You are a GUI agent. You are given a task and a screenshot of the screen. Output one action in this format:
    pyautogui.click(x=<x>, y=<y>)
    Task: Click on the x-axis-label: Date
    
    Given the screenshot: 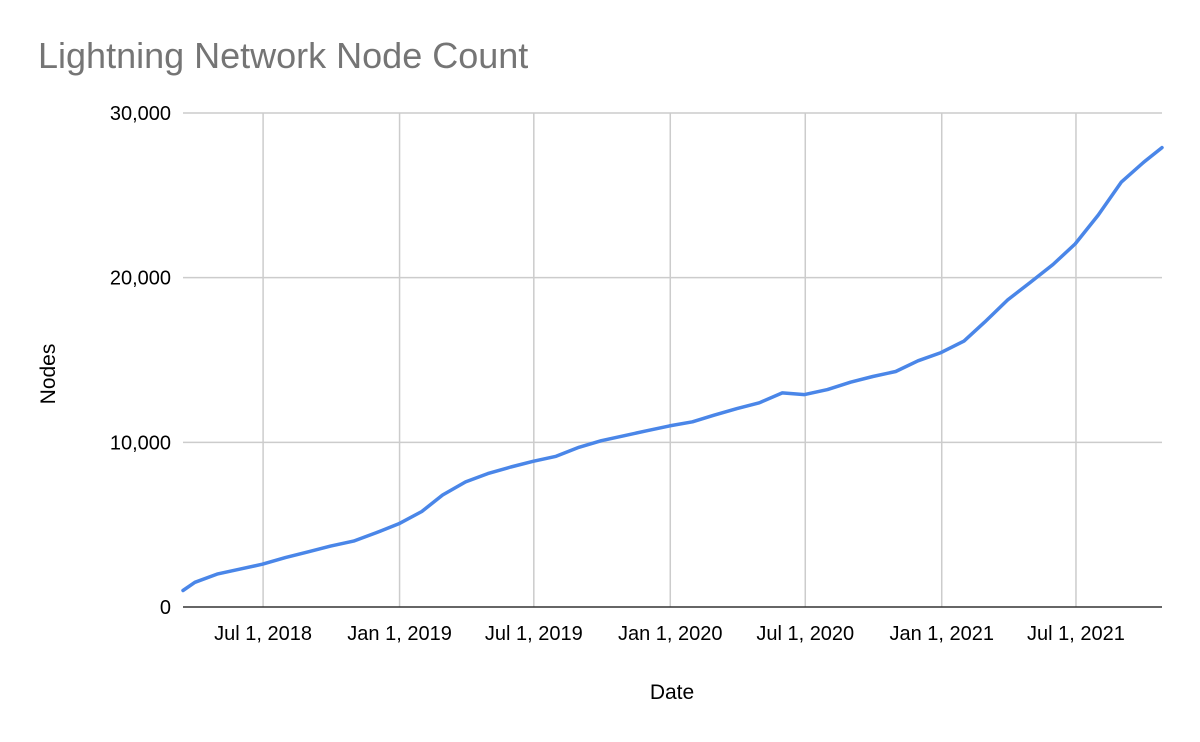 What is the action you would take?
    pyautogui.click(x=672, y=692)
    